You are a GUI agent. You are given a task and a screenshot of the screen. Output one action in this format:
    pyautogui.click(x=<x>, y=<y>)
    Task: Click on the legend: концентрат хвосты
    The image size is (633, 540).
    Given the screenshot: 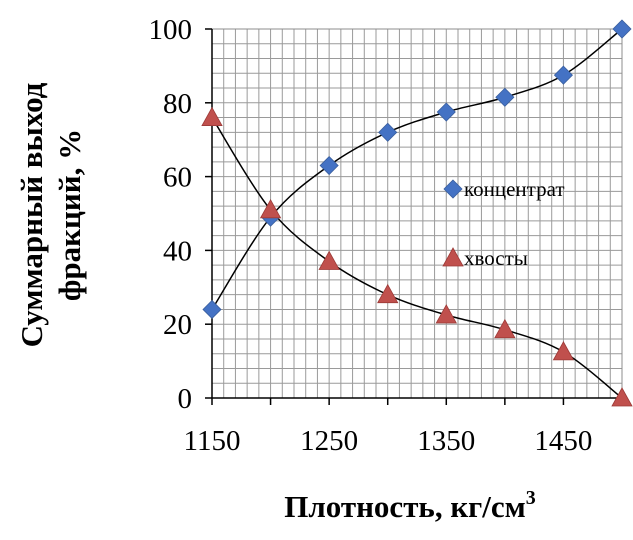 What is the action you would take?
    pyautogui.click(x=503, y=223)
    